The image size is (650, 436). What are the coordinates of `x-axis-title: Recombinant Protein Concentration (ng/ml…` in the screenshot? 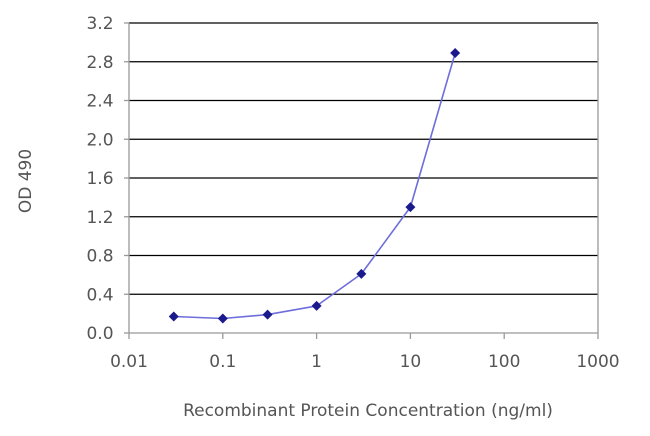 It's located at (368, 411).